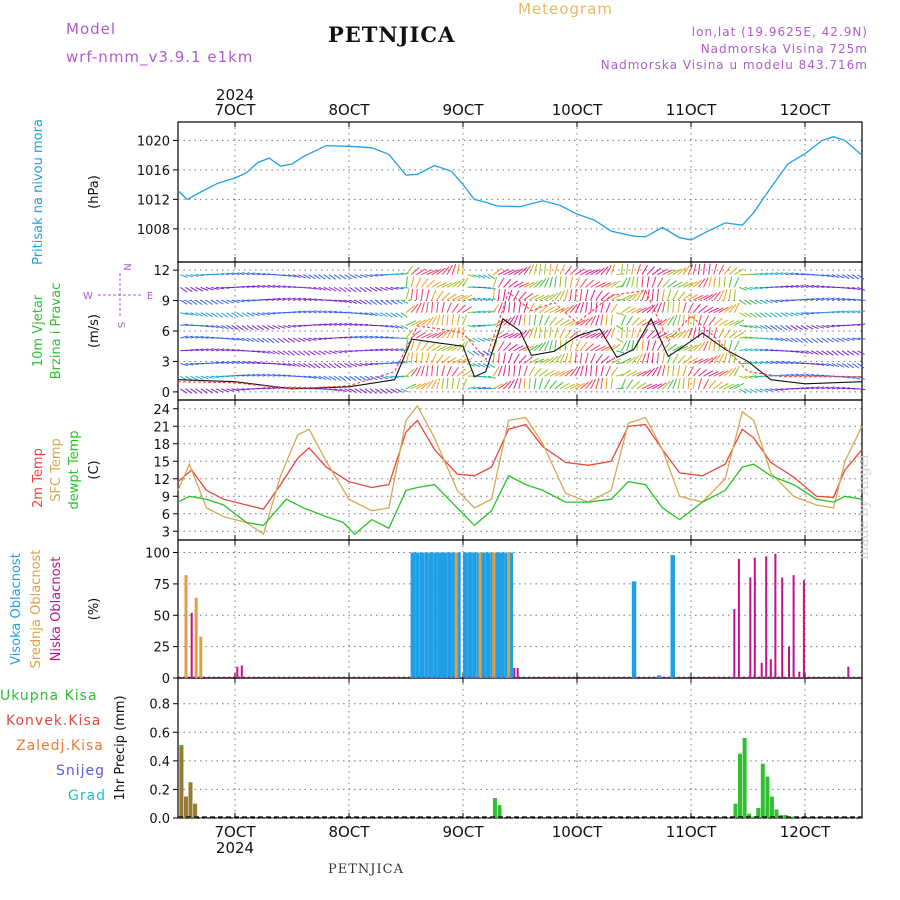 This screenshot has width=900, height=900. I want to click on y-tick-label: 100, so click(157, 554).